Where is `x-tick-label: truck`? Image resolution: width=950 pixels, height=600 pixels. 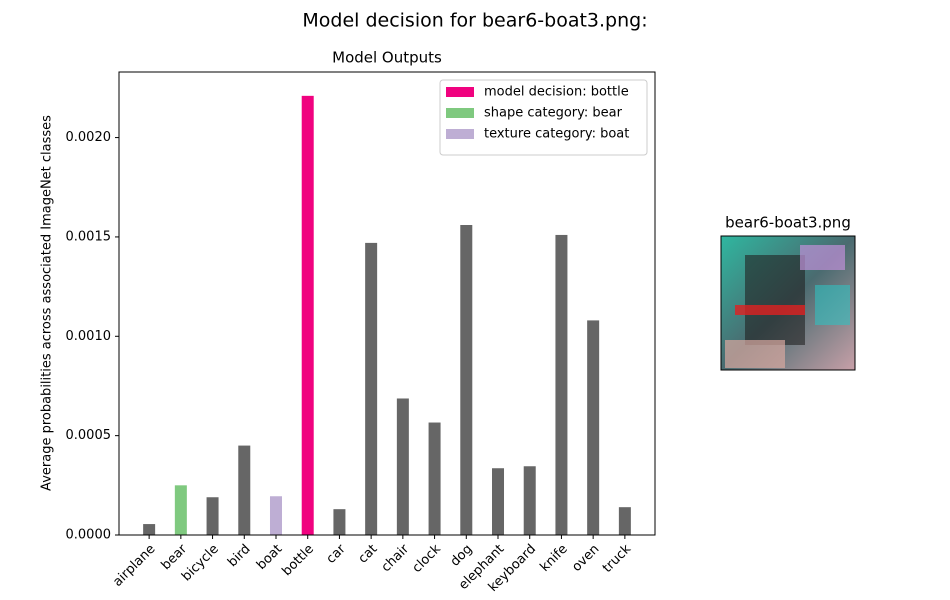 x-tick-label: truck is located at coordinates (617, 558).